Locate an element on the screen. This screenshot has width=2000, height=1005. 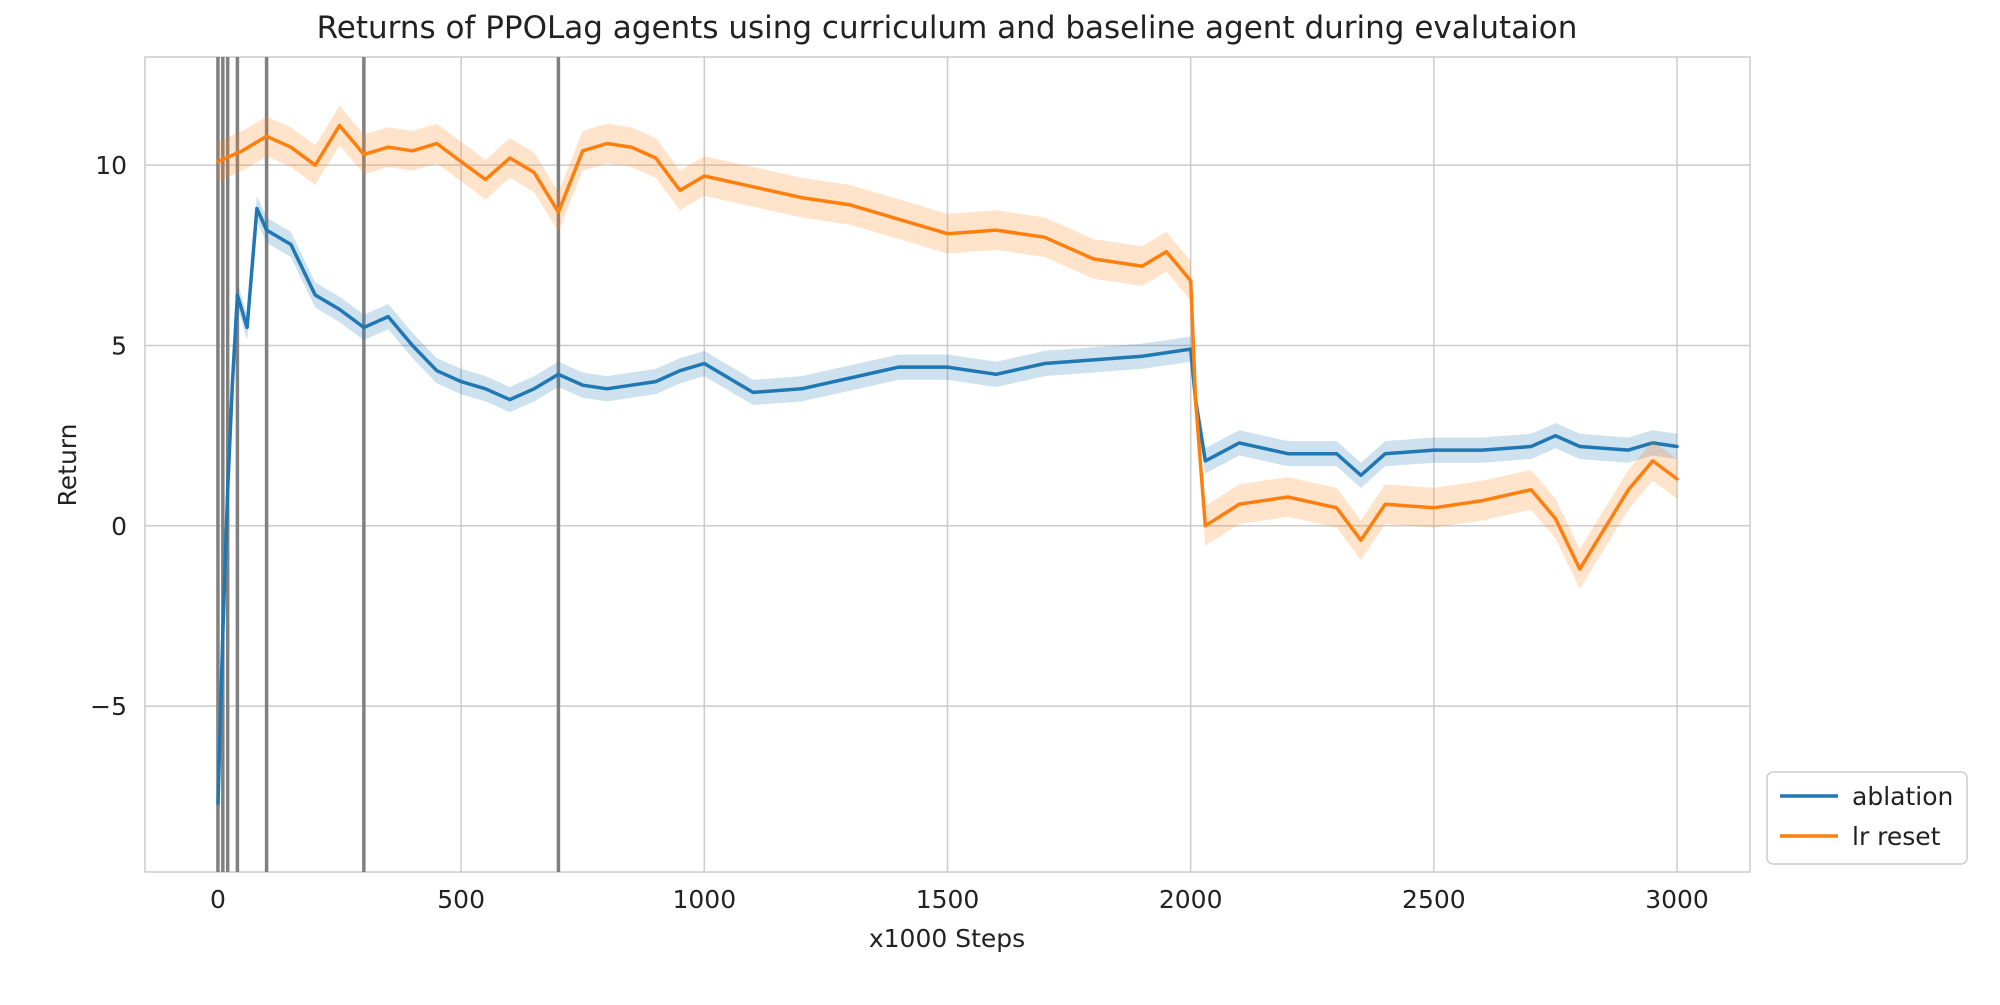
x-tick-label: 1000 is located at coordinates (705, 899).